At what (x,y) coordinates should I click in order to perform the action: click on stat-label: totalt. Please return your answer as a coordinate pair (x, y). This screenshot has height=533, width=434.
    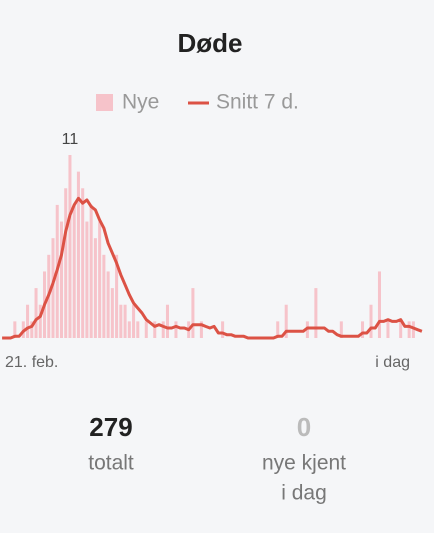
    Looking at the image, I should click on (111, 463).